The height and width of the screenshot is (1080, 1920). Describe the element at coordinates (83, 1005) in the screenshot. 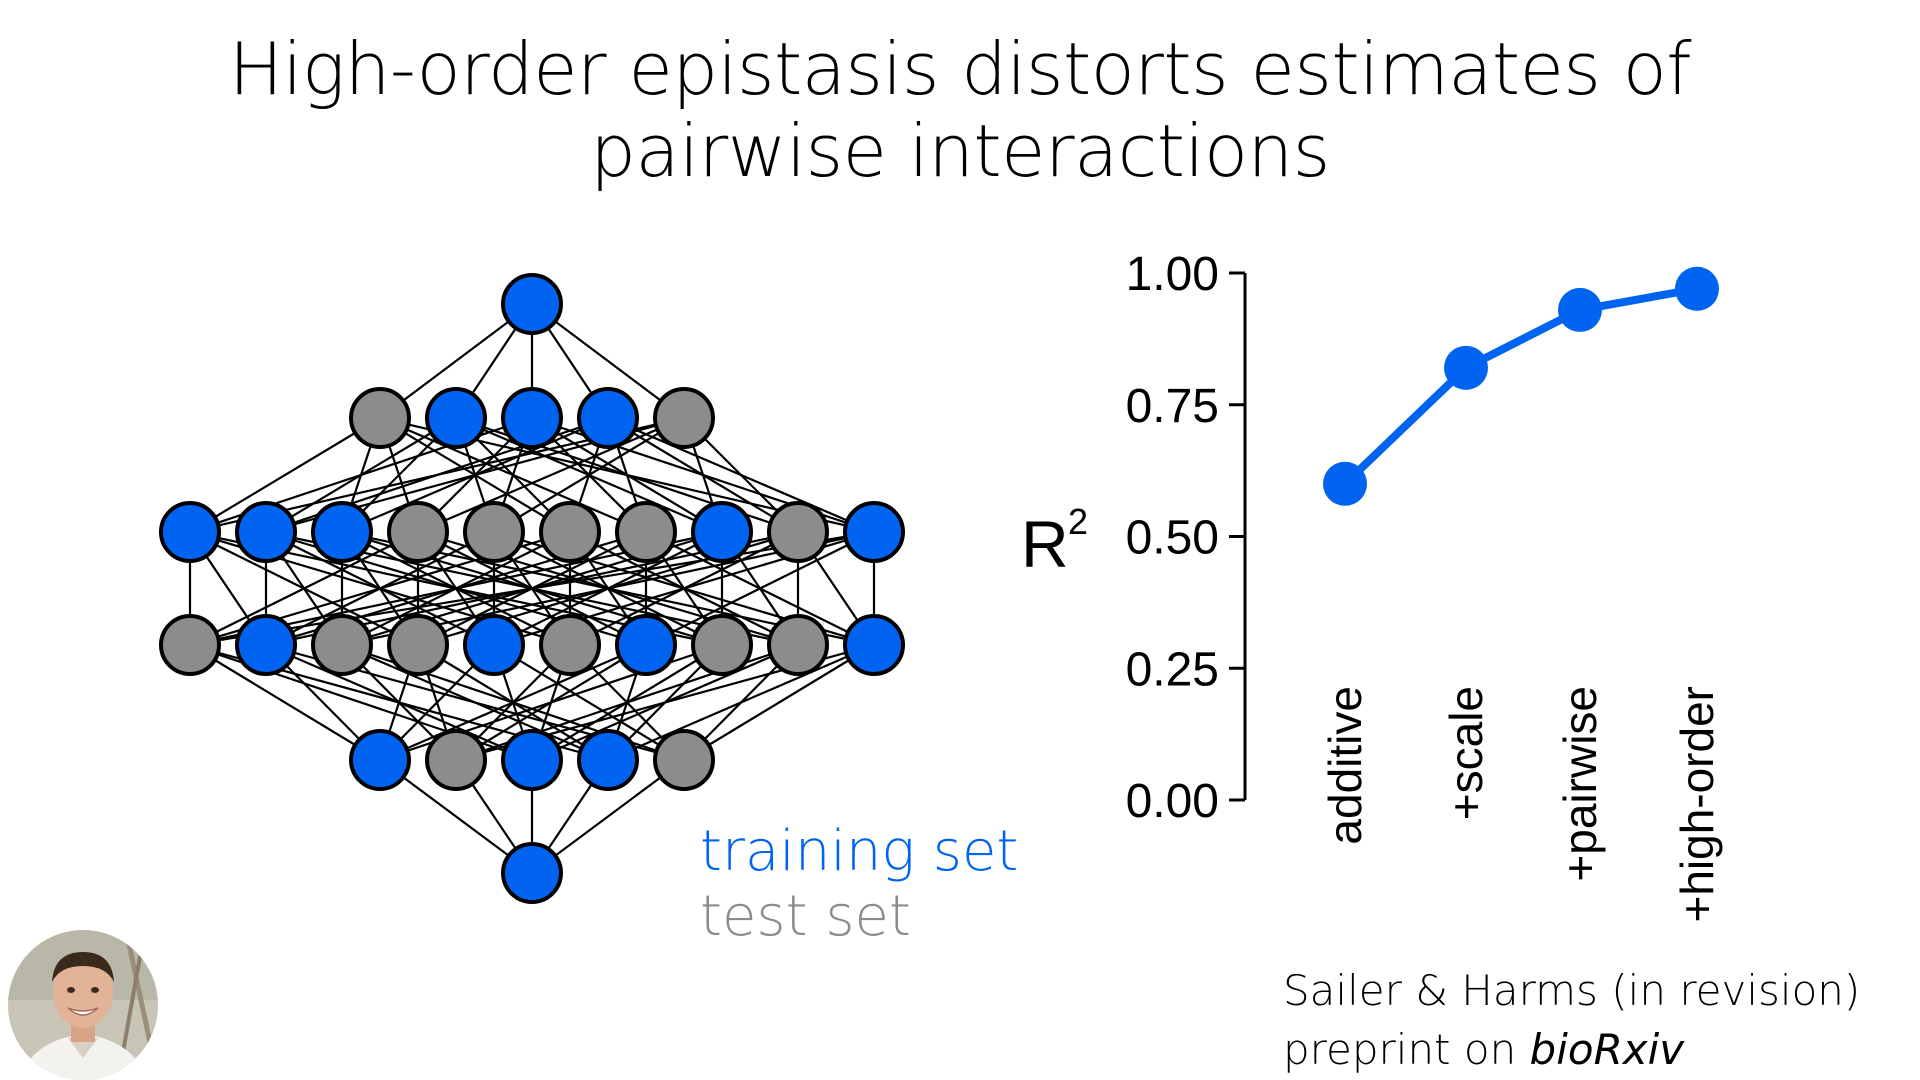

I see `presenter-photo-icon` at that location.